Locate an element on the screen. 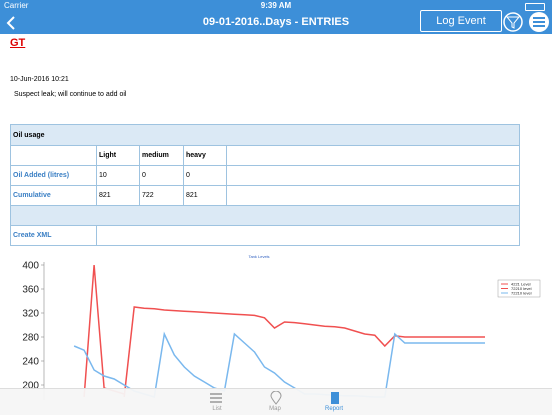 The image size is (552, 415). nav-bar: 09-01-2016..Days - ENTRIES Log Event is located at coordinates (276, 22).